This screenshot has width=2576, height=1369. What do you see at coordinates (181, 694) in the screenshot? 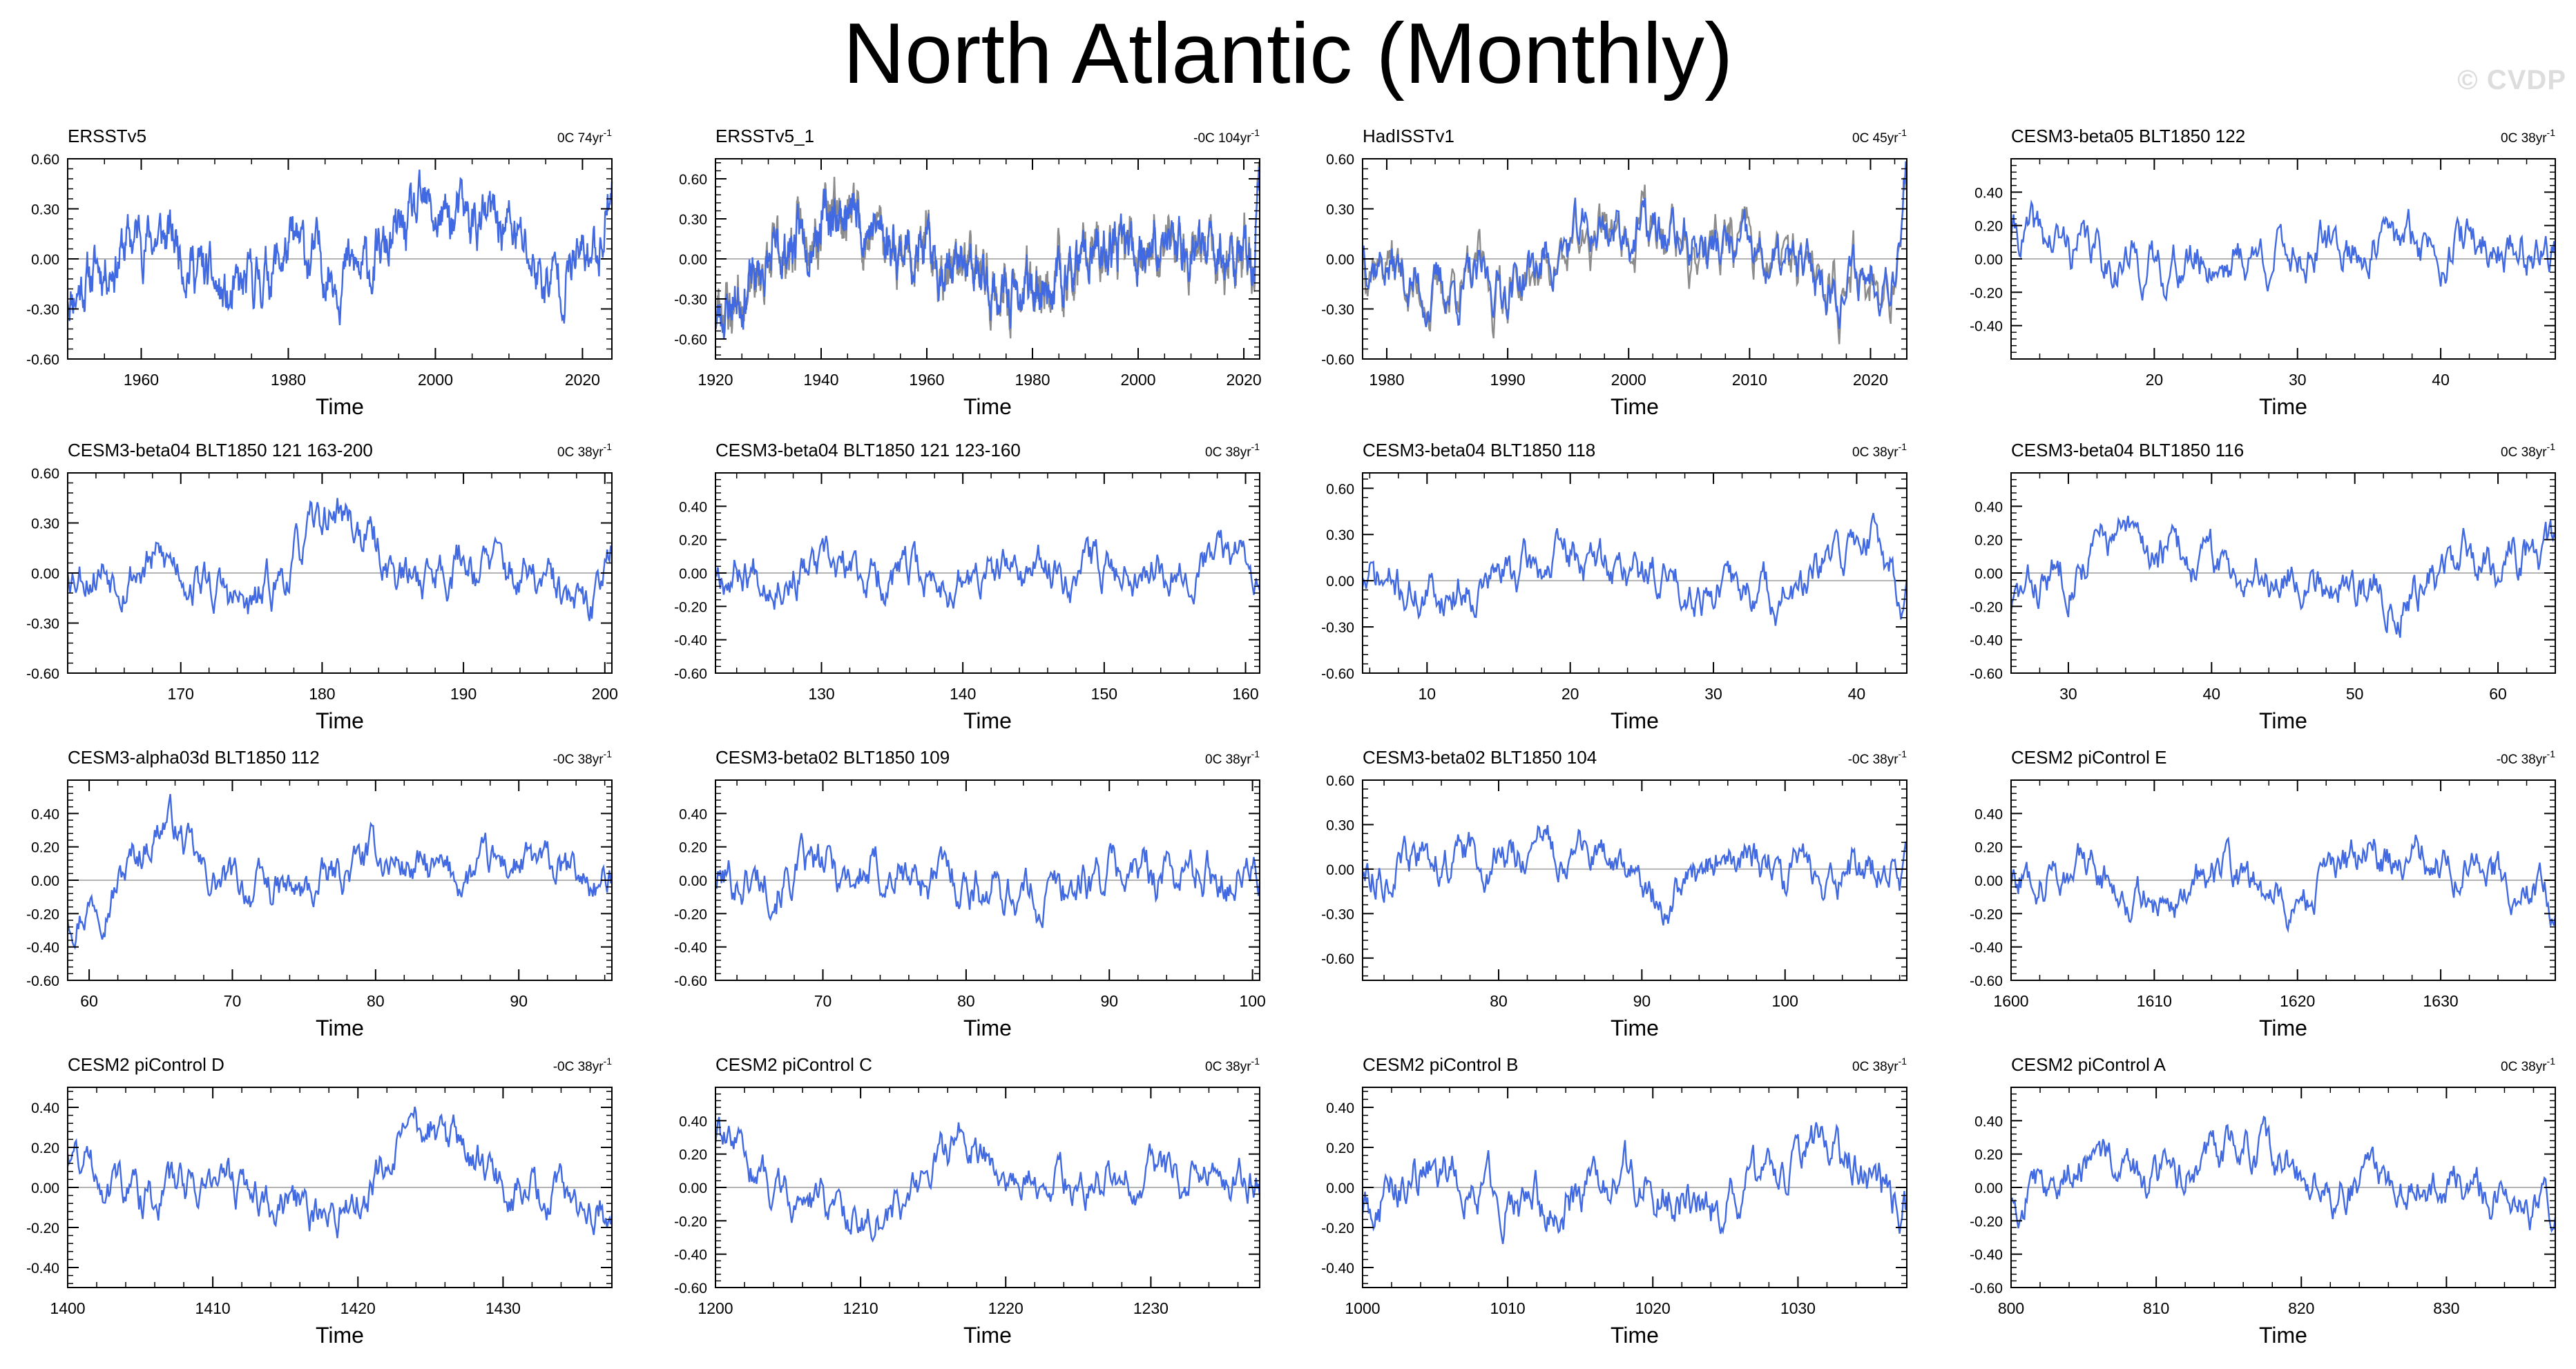
I see `x-tick-label: 170` at bounding box center [181, 694].